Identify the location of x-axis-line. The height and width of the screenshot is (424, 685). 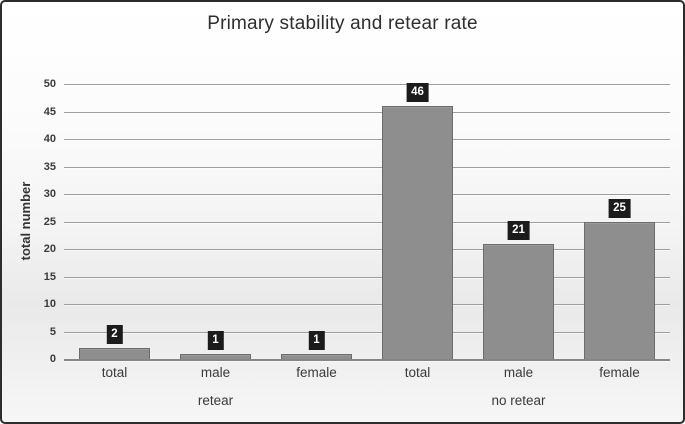
(367, 360).